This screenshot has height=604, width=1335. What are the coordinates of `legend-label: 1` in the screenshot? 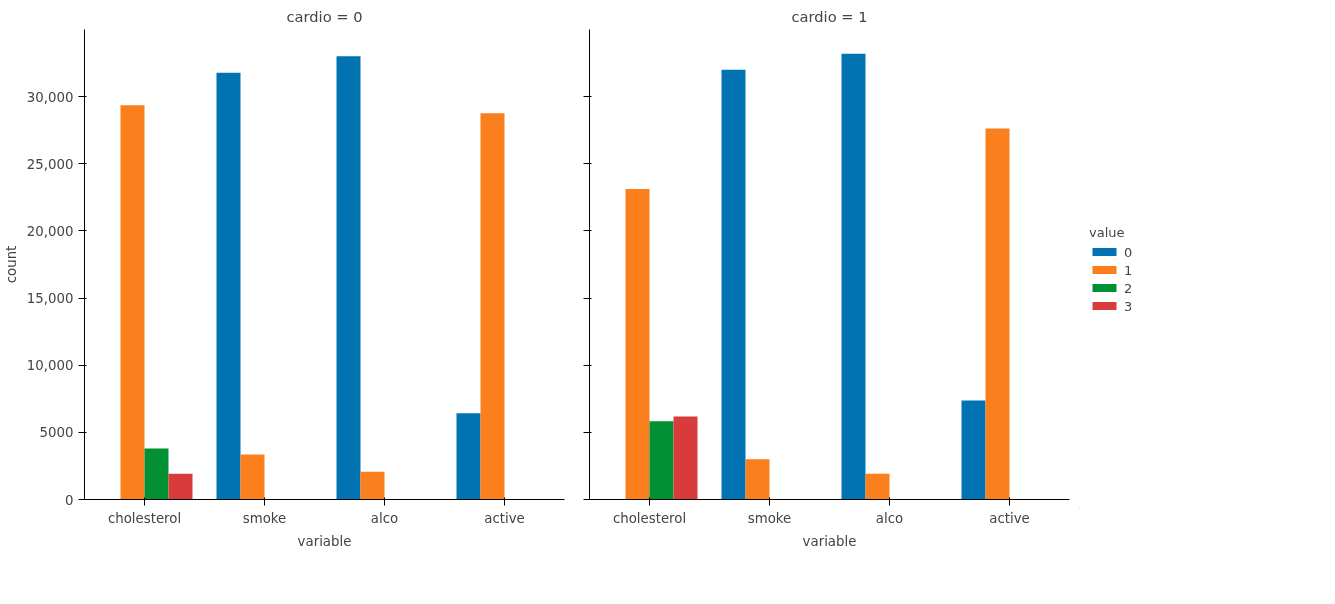 It's located at (1129, 269).